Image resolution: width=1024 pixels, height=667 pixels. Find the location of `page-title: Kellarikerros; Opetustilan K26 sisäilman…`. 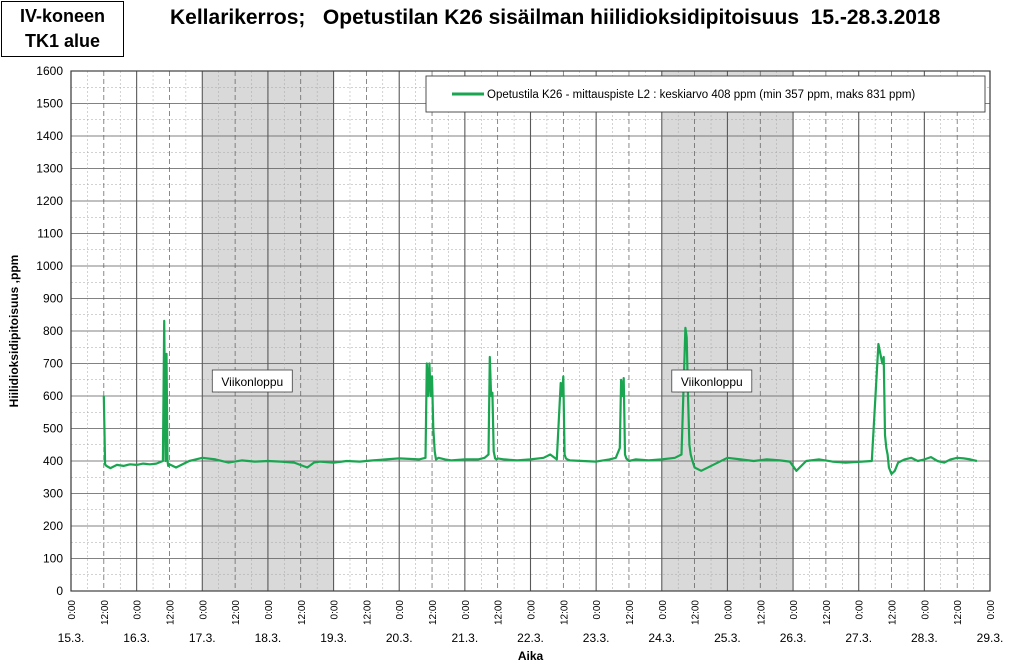

page-title: Kellarikerros; Opetustilan K26 sisäilman… is located at coordinates (555, 17).